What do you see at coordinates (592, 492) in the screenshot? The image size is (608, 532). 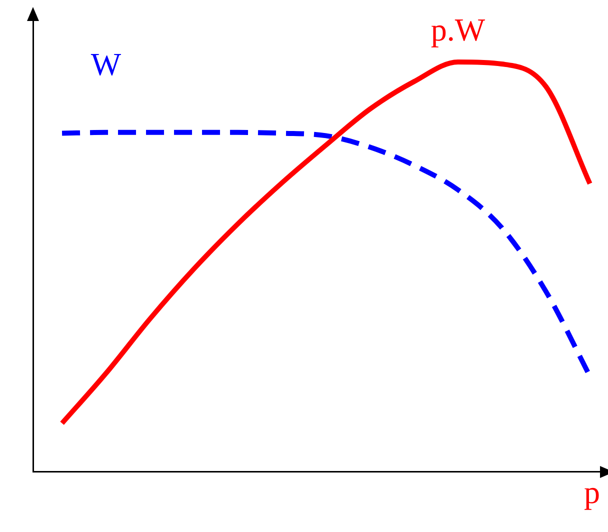 I see `x-axis-title: p` at bounding box center [592, 492].